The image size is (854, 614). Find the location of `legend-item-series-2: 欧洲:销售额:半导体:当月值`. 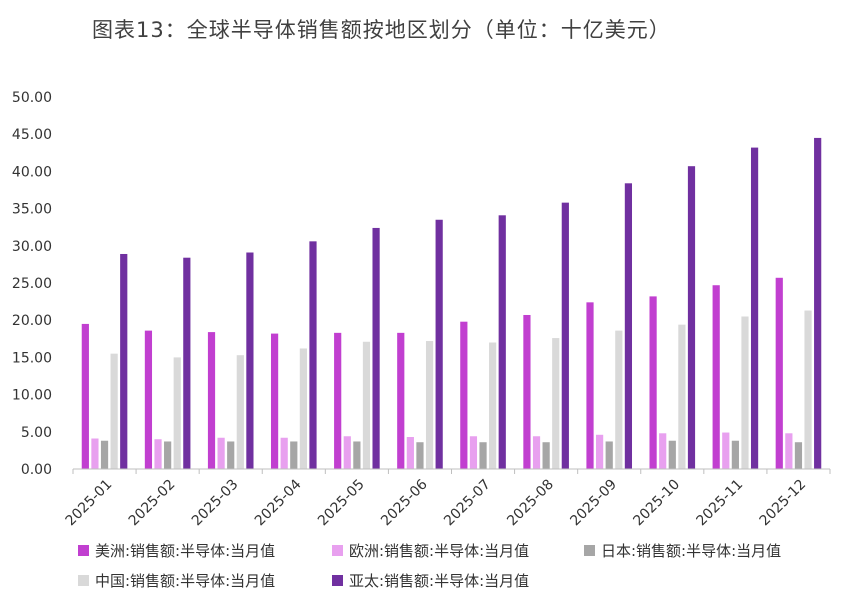

legend-item-series-2: 欧洲:销售额:半导体:当月值 is located at coordinates (430, 550).